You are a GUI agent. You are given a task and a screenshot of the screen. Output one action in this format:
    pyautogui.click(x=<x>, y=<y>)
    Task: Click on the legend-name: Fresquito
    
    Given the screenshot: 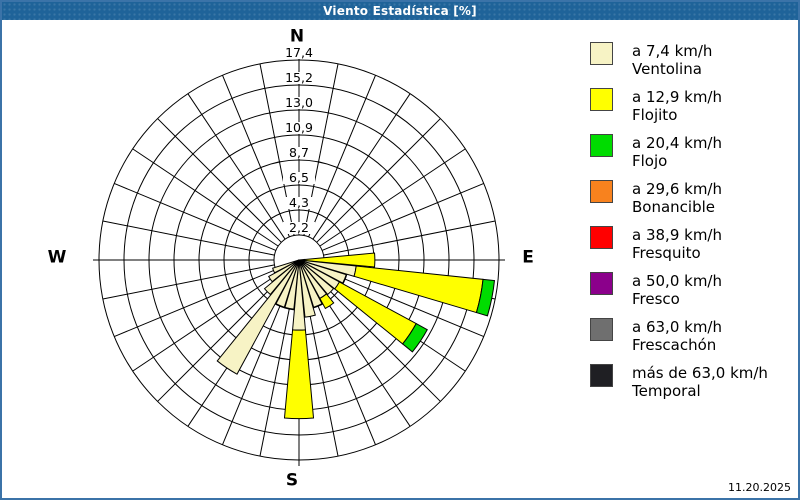 What is the action you would take?
    pyautogui.click(x=666, y=253)
    